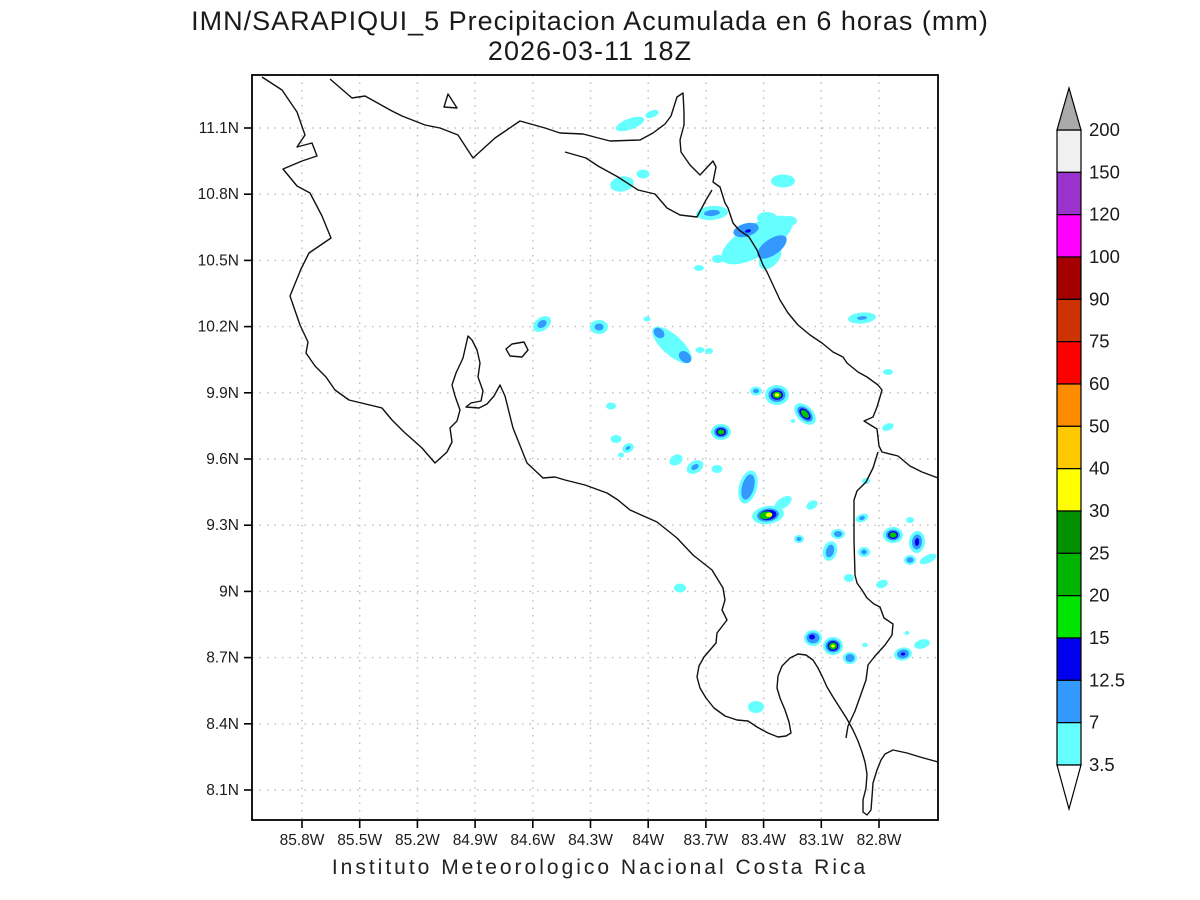 Image resolution: width=1200 pixels, height=900 pixels. Describe the element at coordinates (705, 840) in the screenshot. I see `x-tick-label: 83.7W` at that location.